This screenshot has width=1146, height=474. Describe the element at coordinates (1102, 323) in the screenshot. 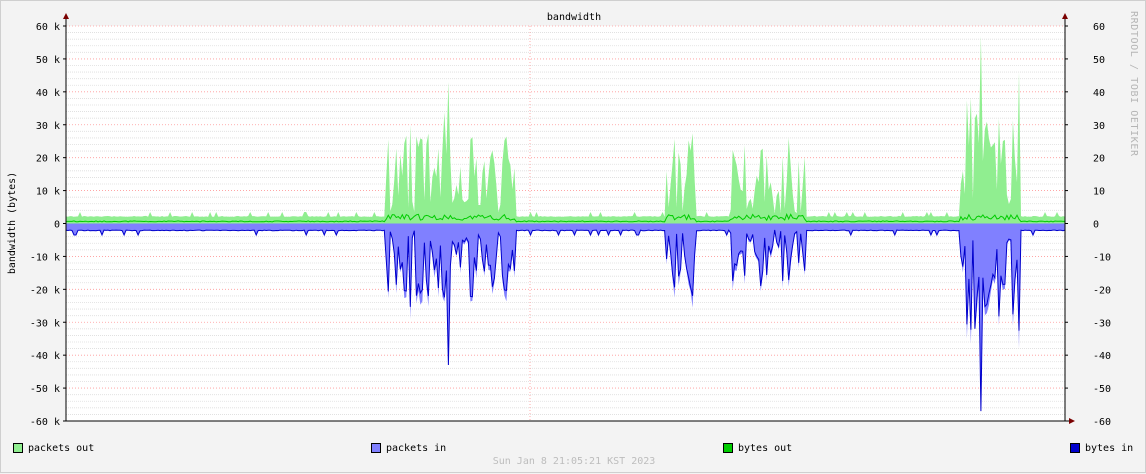

I see `y-tick-label-right: -30` at that location.